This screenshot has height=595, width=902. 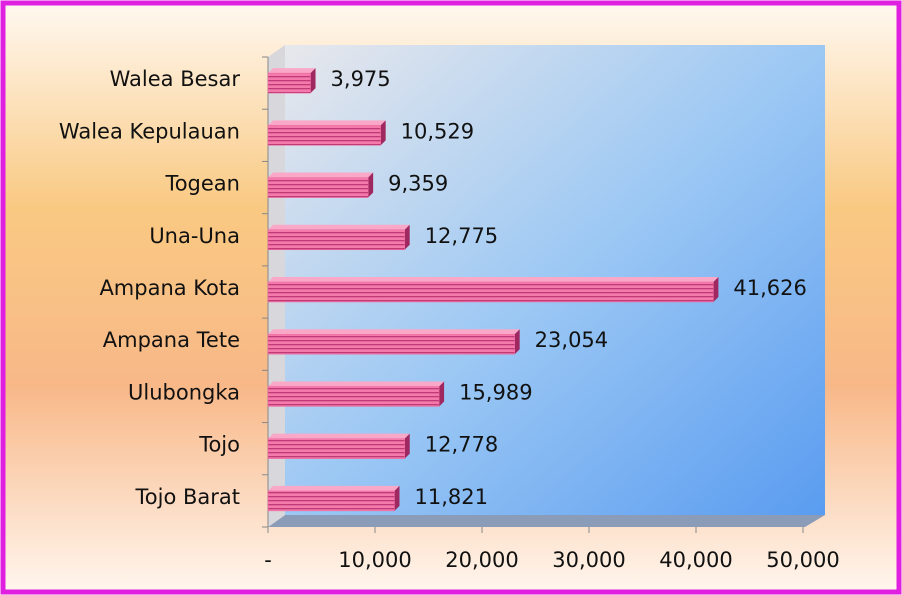 I want to click on value-label: 12,778, so click(x=461, y=445).